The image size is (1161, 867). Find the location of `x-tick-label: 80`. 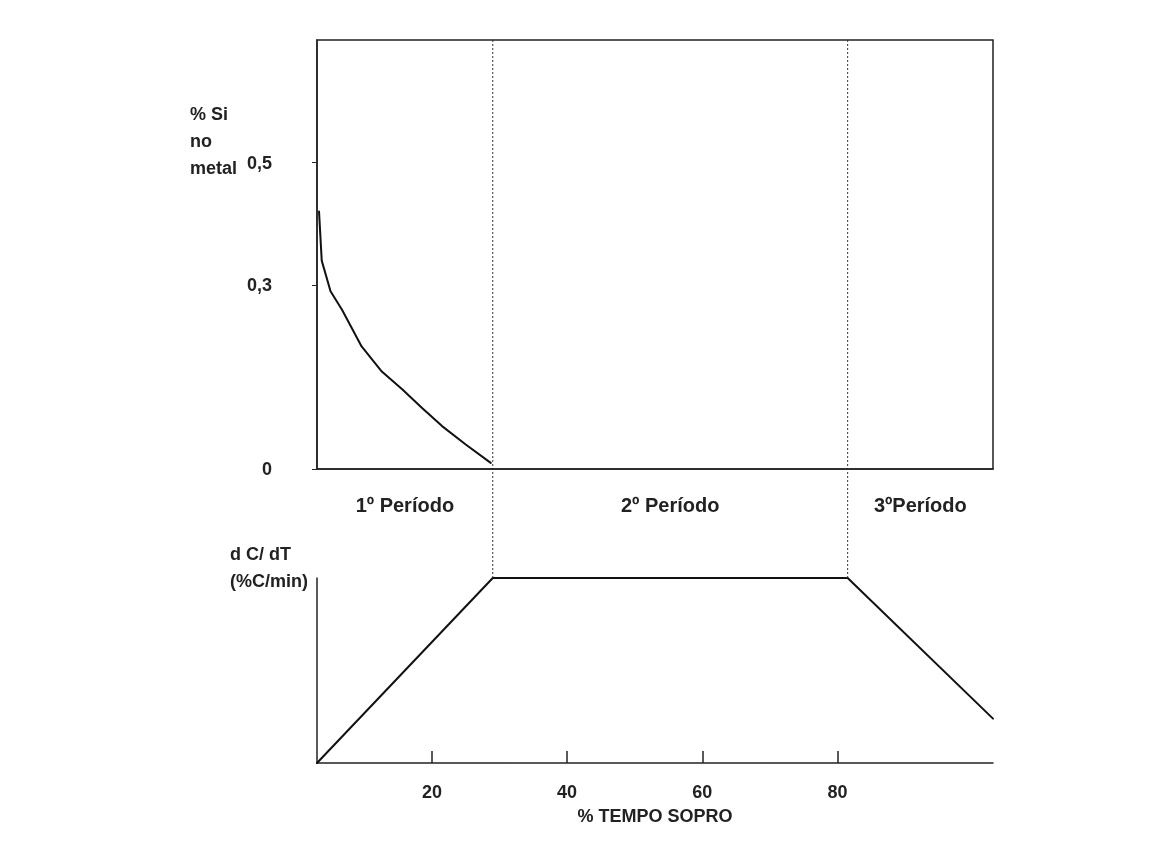

x-tick-label: 80 is located at coordinates (837, 792).